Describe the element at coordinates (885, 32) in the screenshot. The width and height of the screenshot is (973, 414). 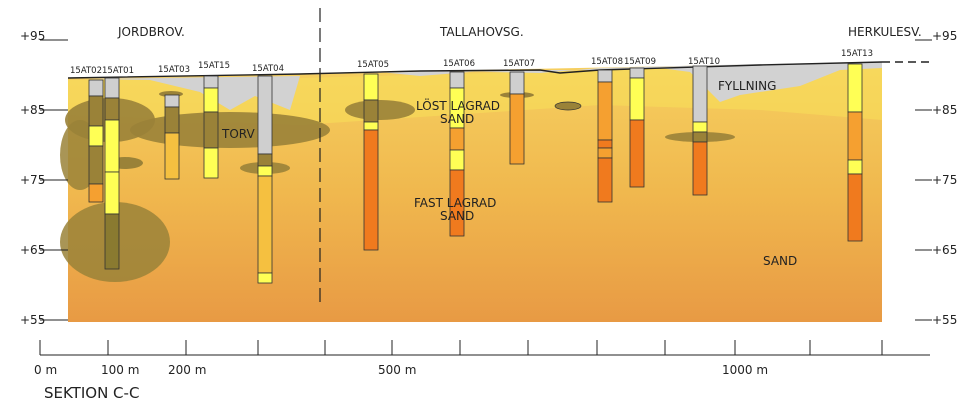
I see `place-label: HERKULESV.` at that location.